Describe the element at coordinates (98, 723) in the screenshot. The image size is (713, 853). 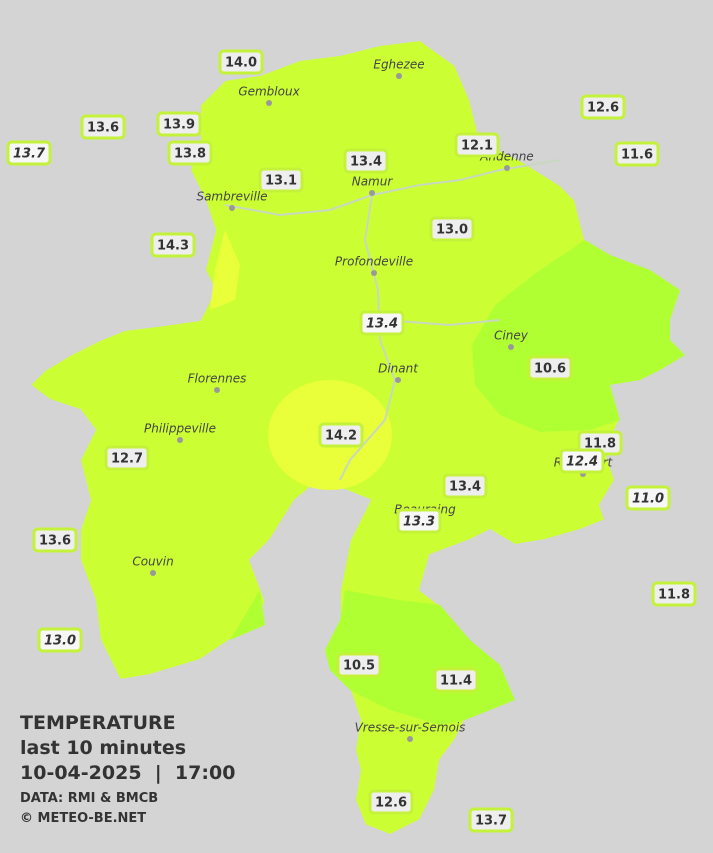
I see `legend-title: TEMPERATURE` at that location.